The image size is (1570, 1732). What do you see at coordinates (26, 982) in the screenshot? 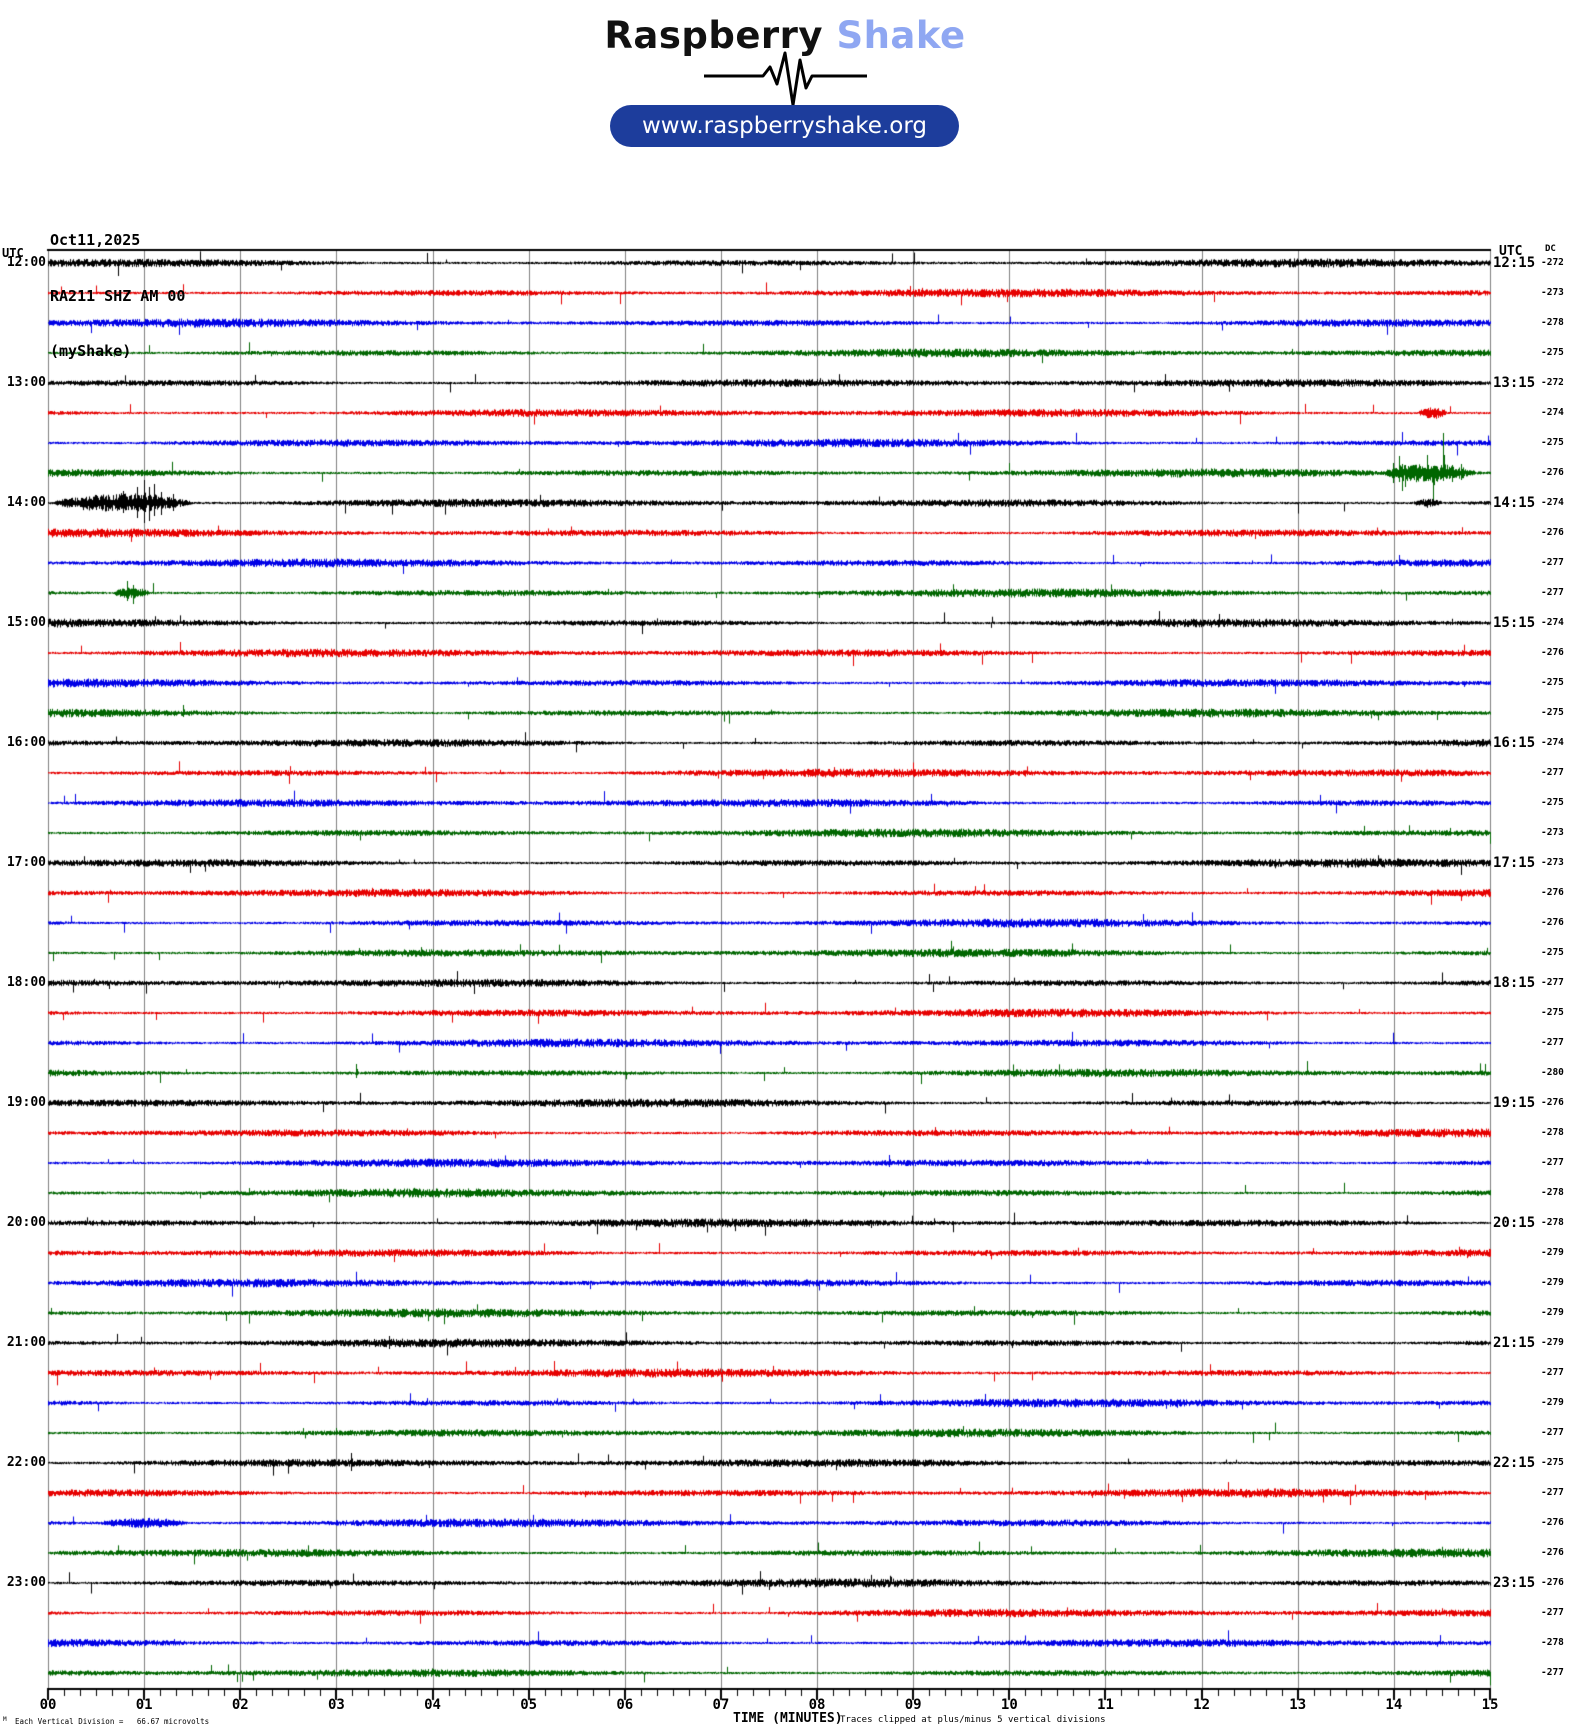
I see `hour-label-left: 18:00` at bounding box center [26, 982].